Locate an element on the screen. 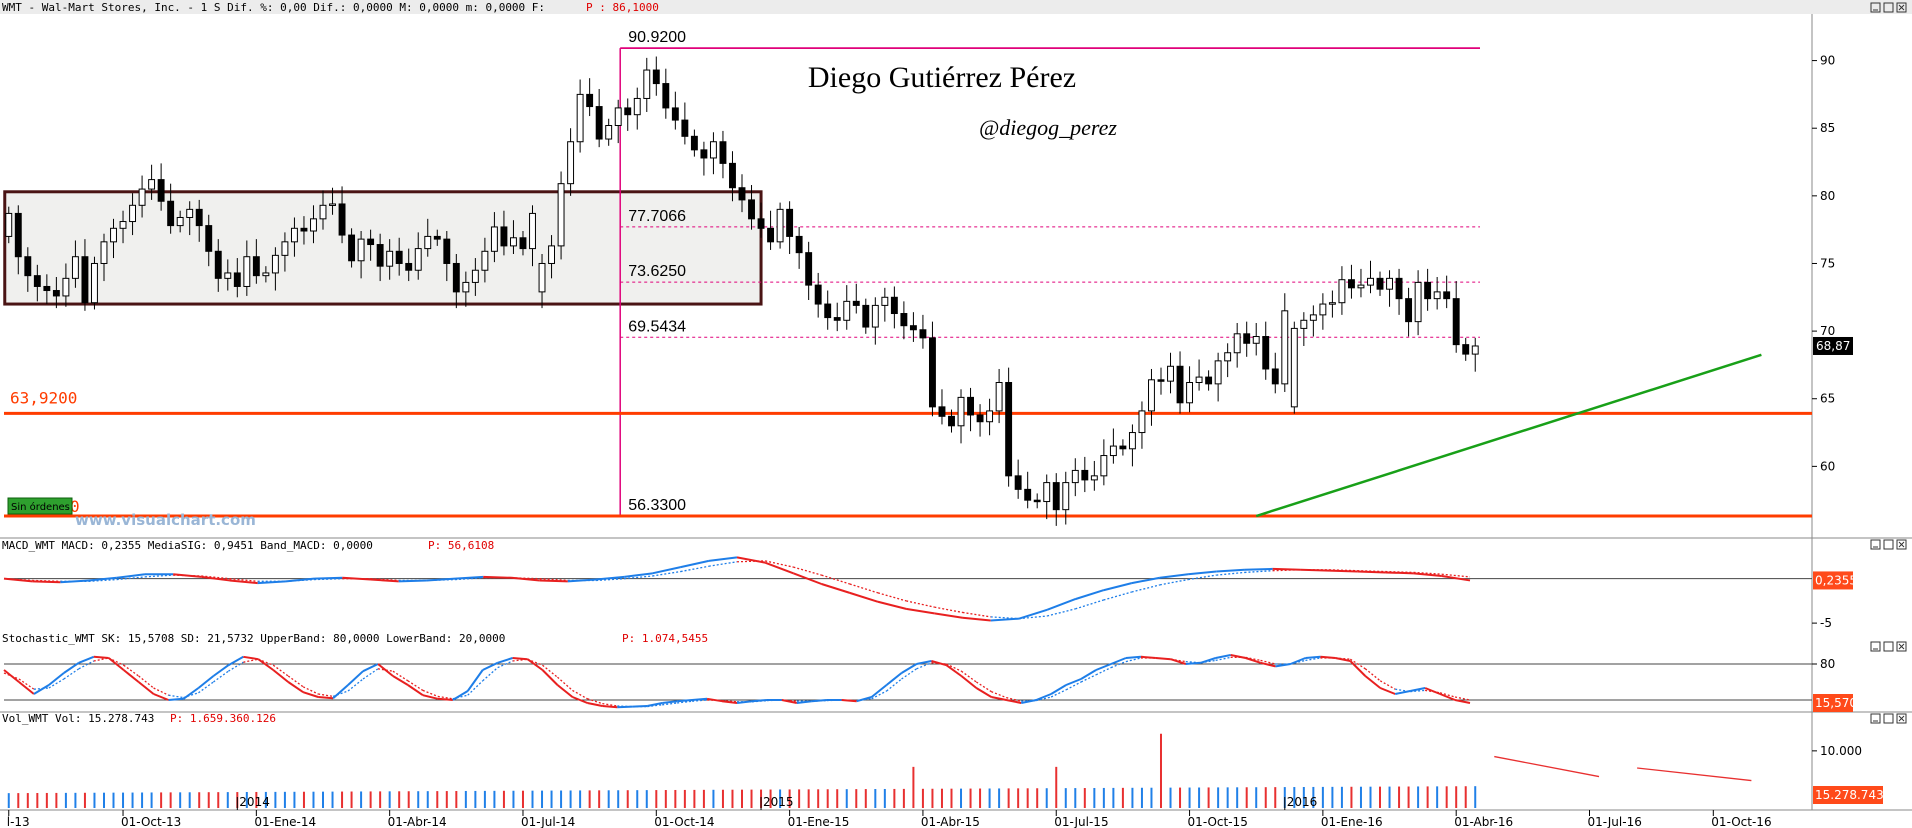 Image resolution: width=1912 pixels, height=828 pixels. year-label: 2015 is located at coordinates (778, 802).